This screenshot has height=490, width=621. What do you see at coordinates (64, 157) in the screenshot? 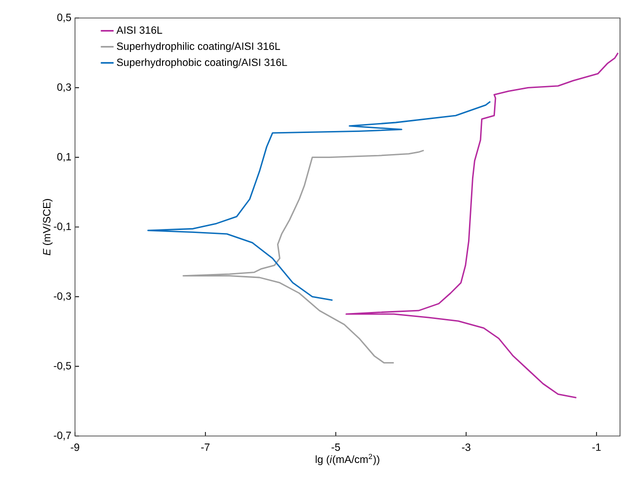
I see `y-tick-label: 0,1` at bounding box center [64, 157].